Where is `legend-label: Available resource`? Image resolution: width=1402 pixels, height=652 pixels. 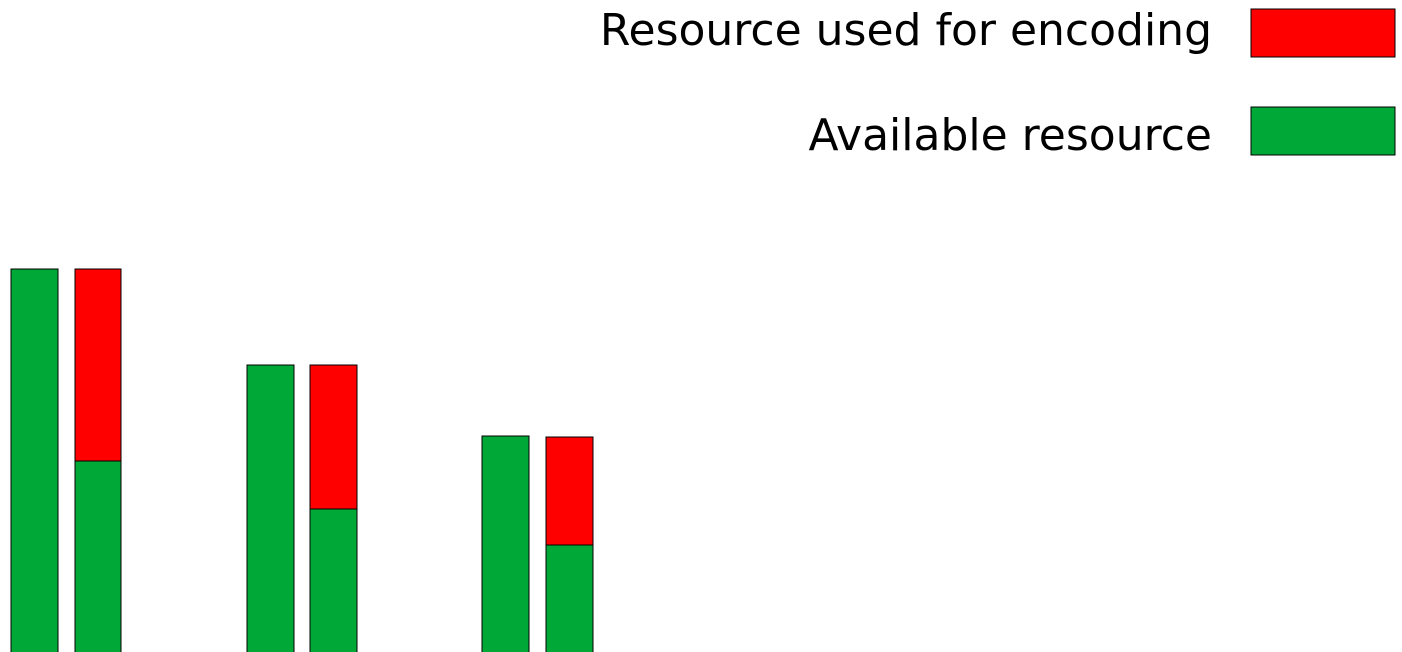 legend-label: Available resource is located at coordinates (1010, 135).